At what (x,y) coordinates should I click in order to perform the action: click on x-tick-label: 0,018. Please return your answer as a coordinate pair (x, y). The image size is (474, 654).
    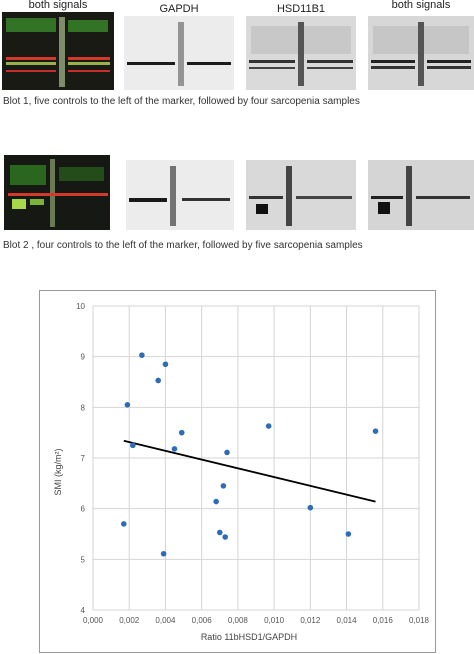
    Looking at the image, I should click on (419, 620).